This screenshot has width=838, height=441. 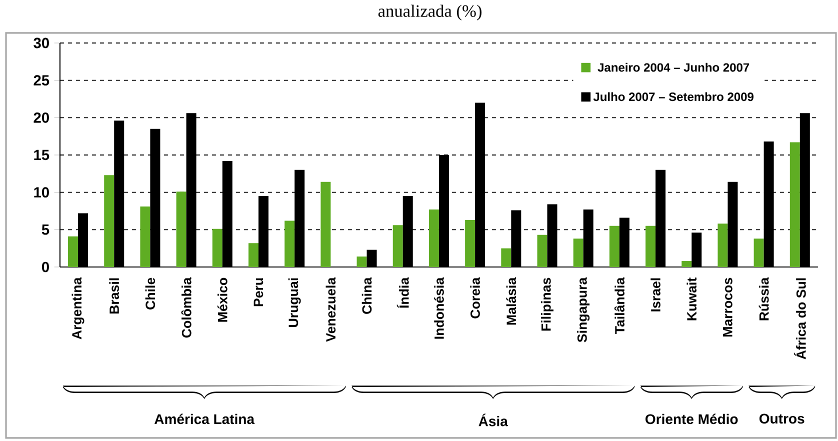 I want to click on x-tick-label: Singapura, so click(x=583, y=309).